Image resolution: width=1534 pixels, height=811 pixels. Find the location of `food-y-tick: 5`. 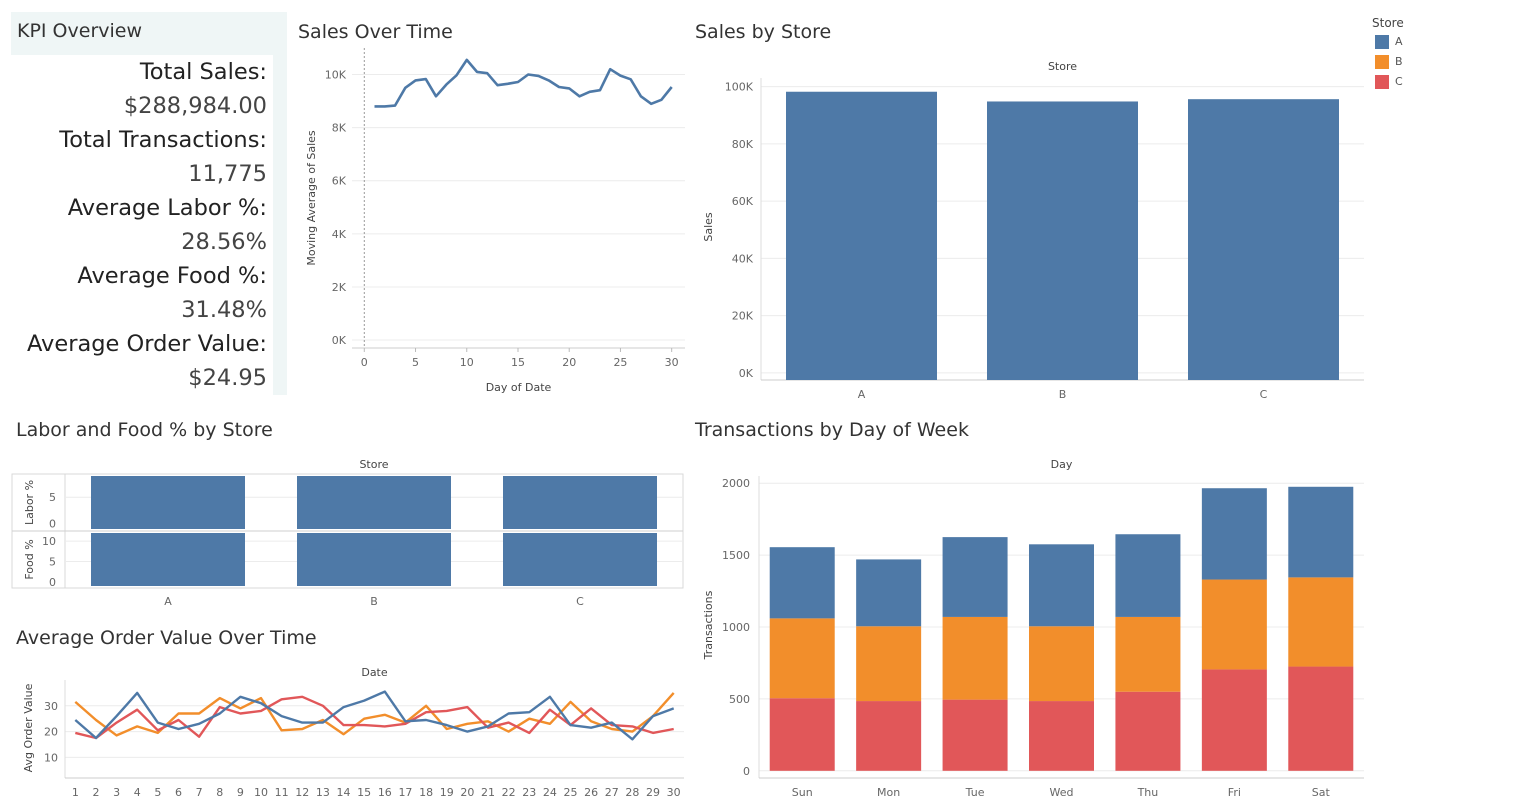

food-y-tick: 5 is located at coordinates (52, 562).